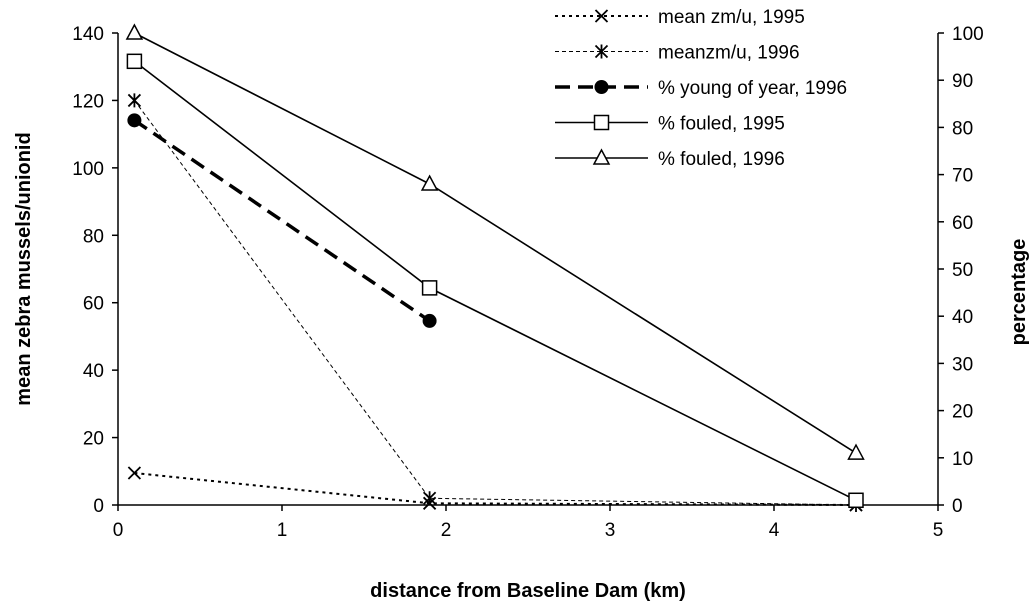 Image resolution: width=1036 pixels, height=611 pixels. What do you see at coordinates (282, 530) in the screenshot?
I see `x-tick-label: 1` at bounding box center [282, 530].